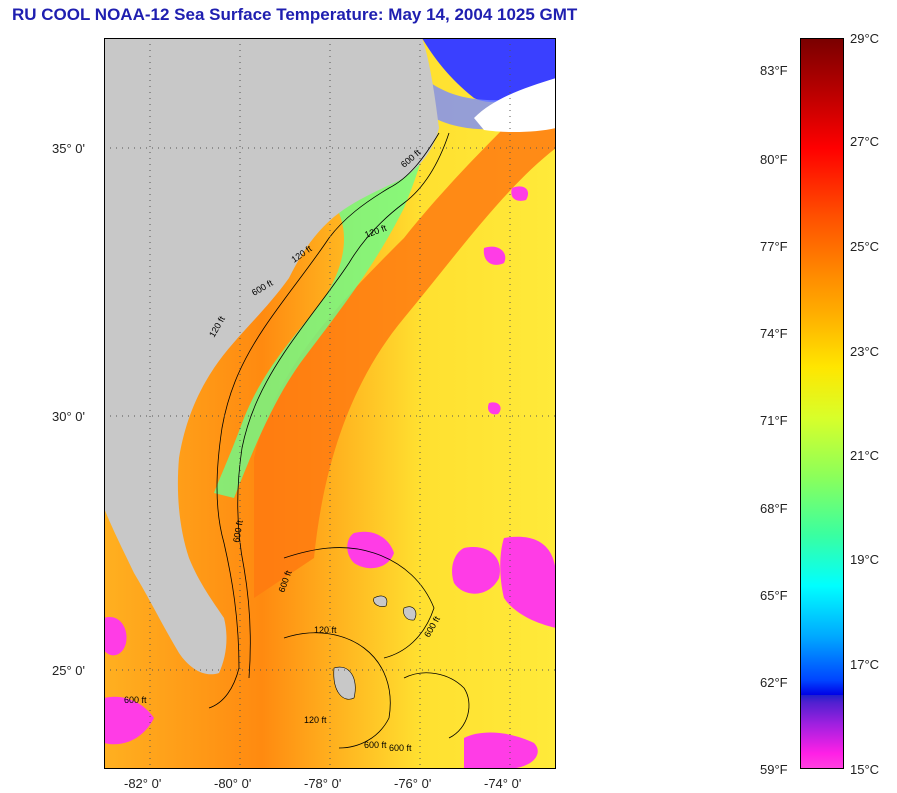 This screenshot has height=793, width=897. What do you see at coordinates (165, 566) in the screenshot?
I see `land-florida` at bounding box center [165, 566].